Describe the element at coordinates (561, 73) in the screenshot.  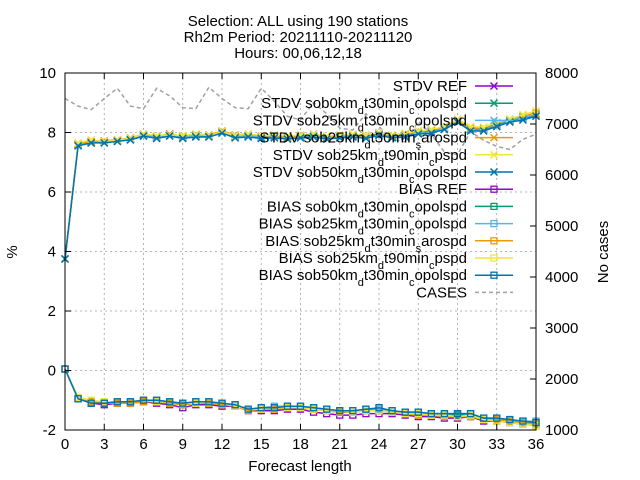
I see `y2-tick-label: 8000` at that location.